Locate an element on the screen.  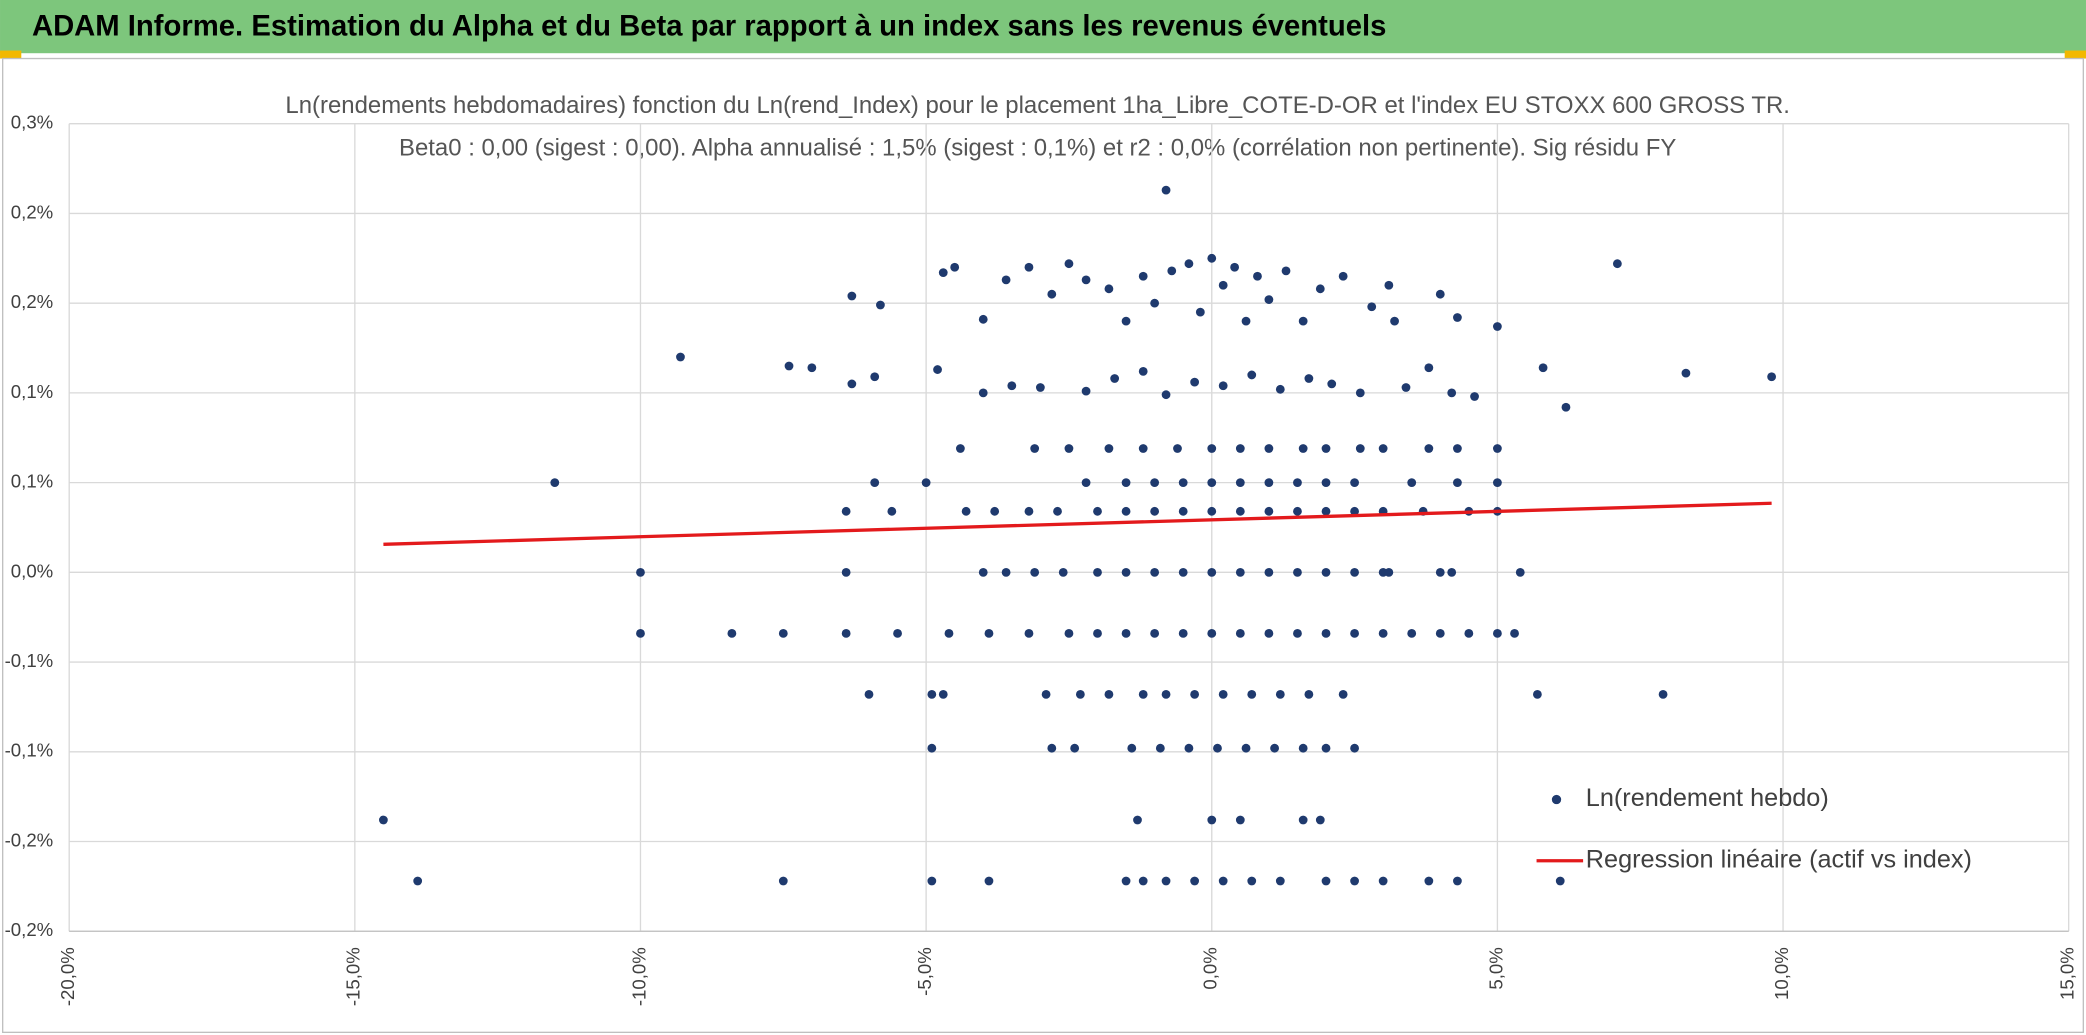
x-tick-label: 0,0% is located at coordinates (1210, 968).